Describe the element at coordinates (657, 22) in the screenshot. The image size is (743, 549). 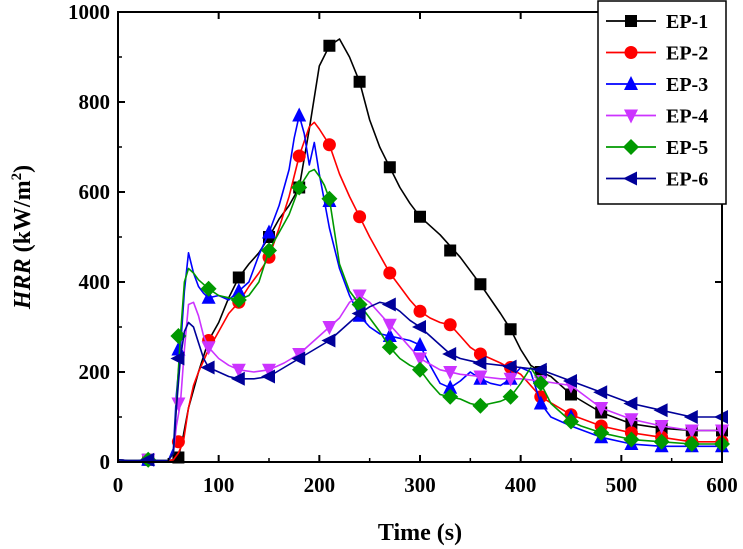
I see `legend-item-ep-1: EP-1` at that location.